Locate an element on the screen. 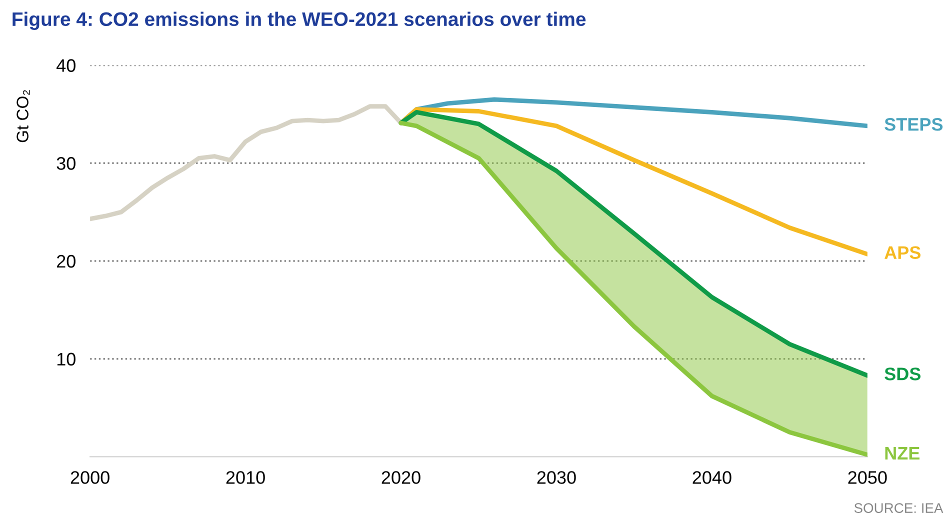  series-label: APS is located at coordinates (902, 252).